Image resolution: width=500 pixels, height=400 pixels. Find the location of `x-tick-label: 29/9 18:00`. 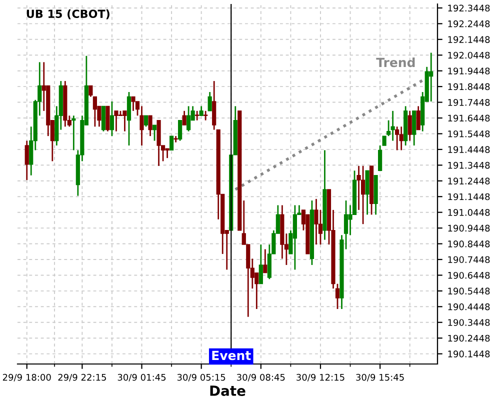

x-tick-label: 29/9 18:00 is located at coordinates (26, 378).